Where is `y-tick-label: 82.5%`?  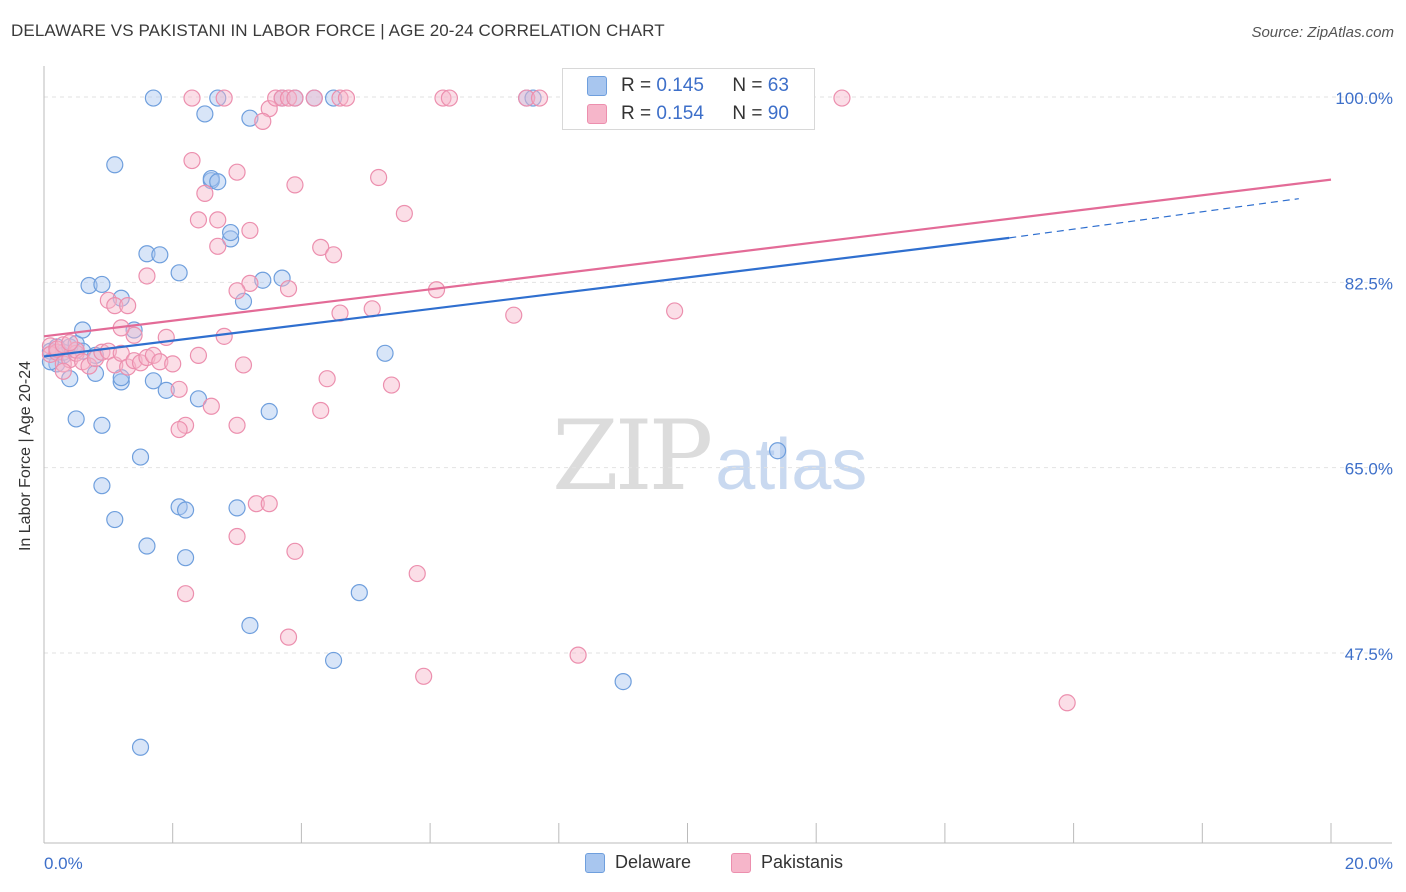 y-tick-label: 82.5% is located at coordinates (1369, 283).